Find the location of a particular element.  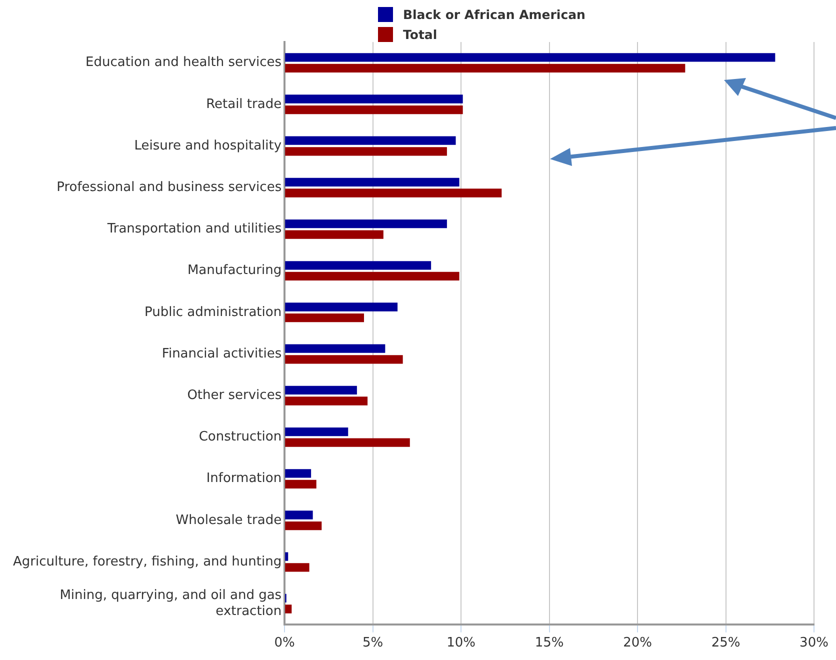

y-tick-label: Education and health services is located at coordinates (184, 62).